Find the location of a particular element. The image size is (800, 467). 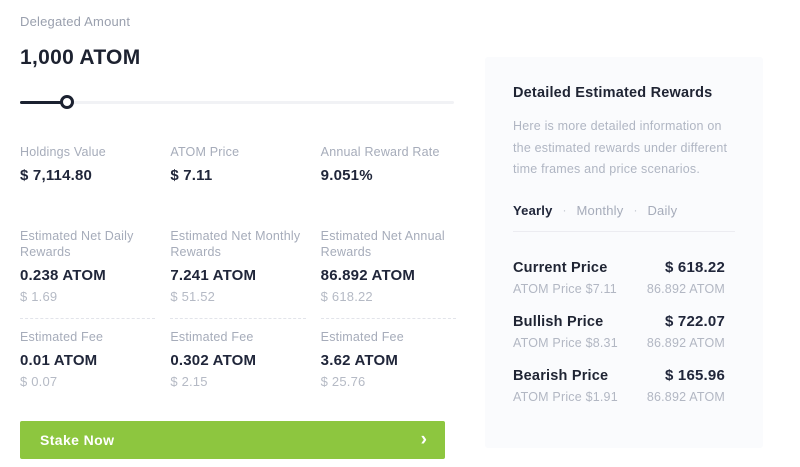

annual-fee-stat: Estimated Fee 3.62 ATOM $ 25.76 is located at coordinates (388, 353).